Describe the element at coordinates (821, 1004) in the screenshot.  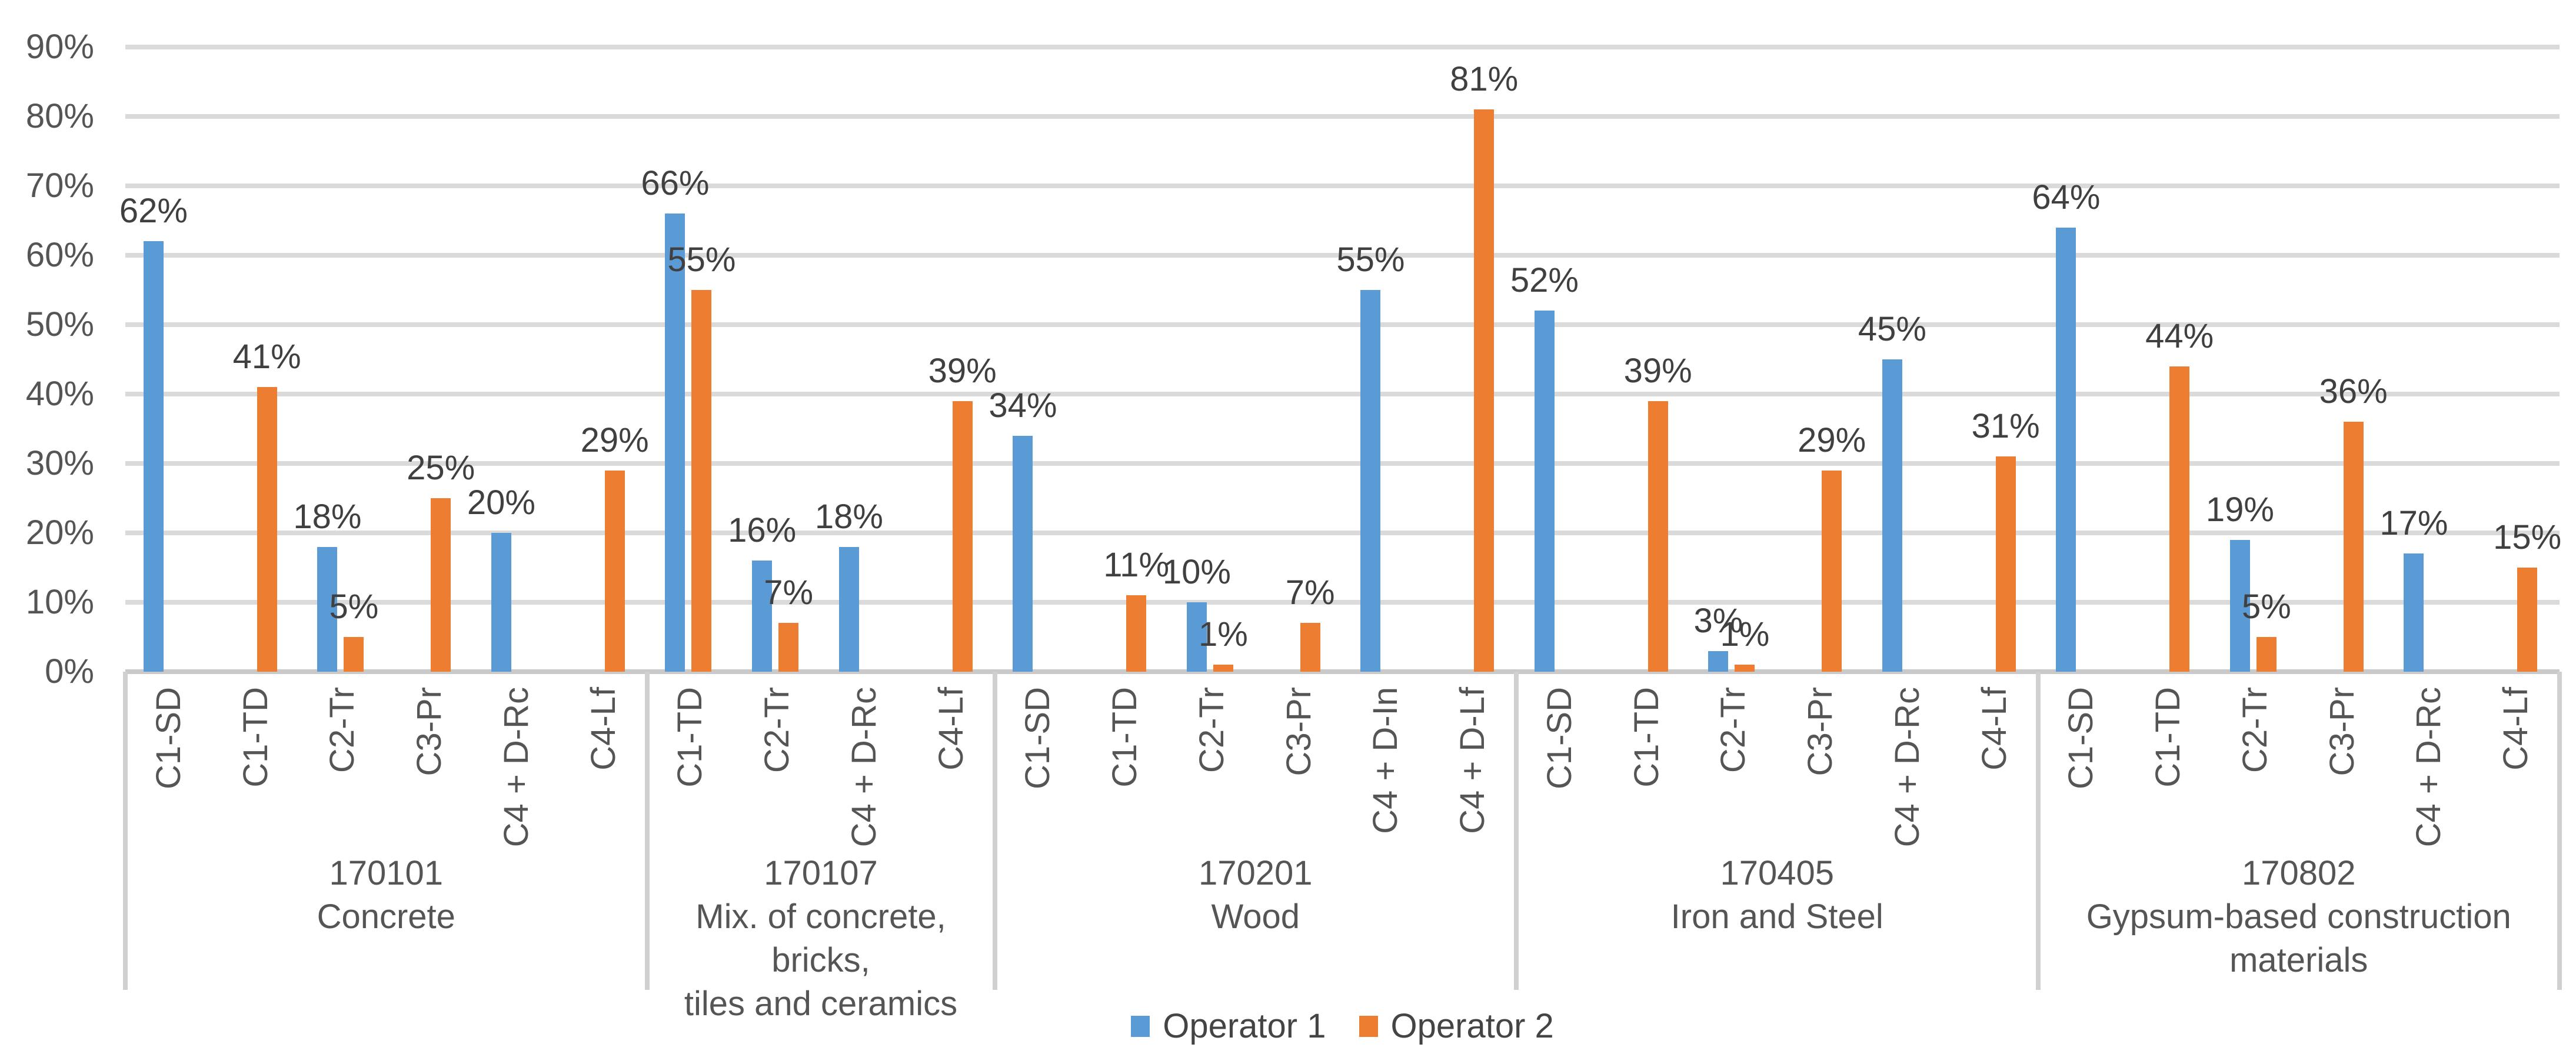
I see `group-label-line: tiles and ceramics` at that location.